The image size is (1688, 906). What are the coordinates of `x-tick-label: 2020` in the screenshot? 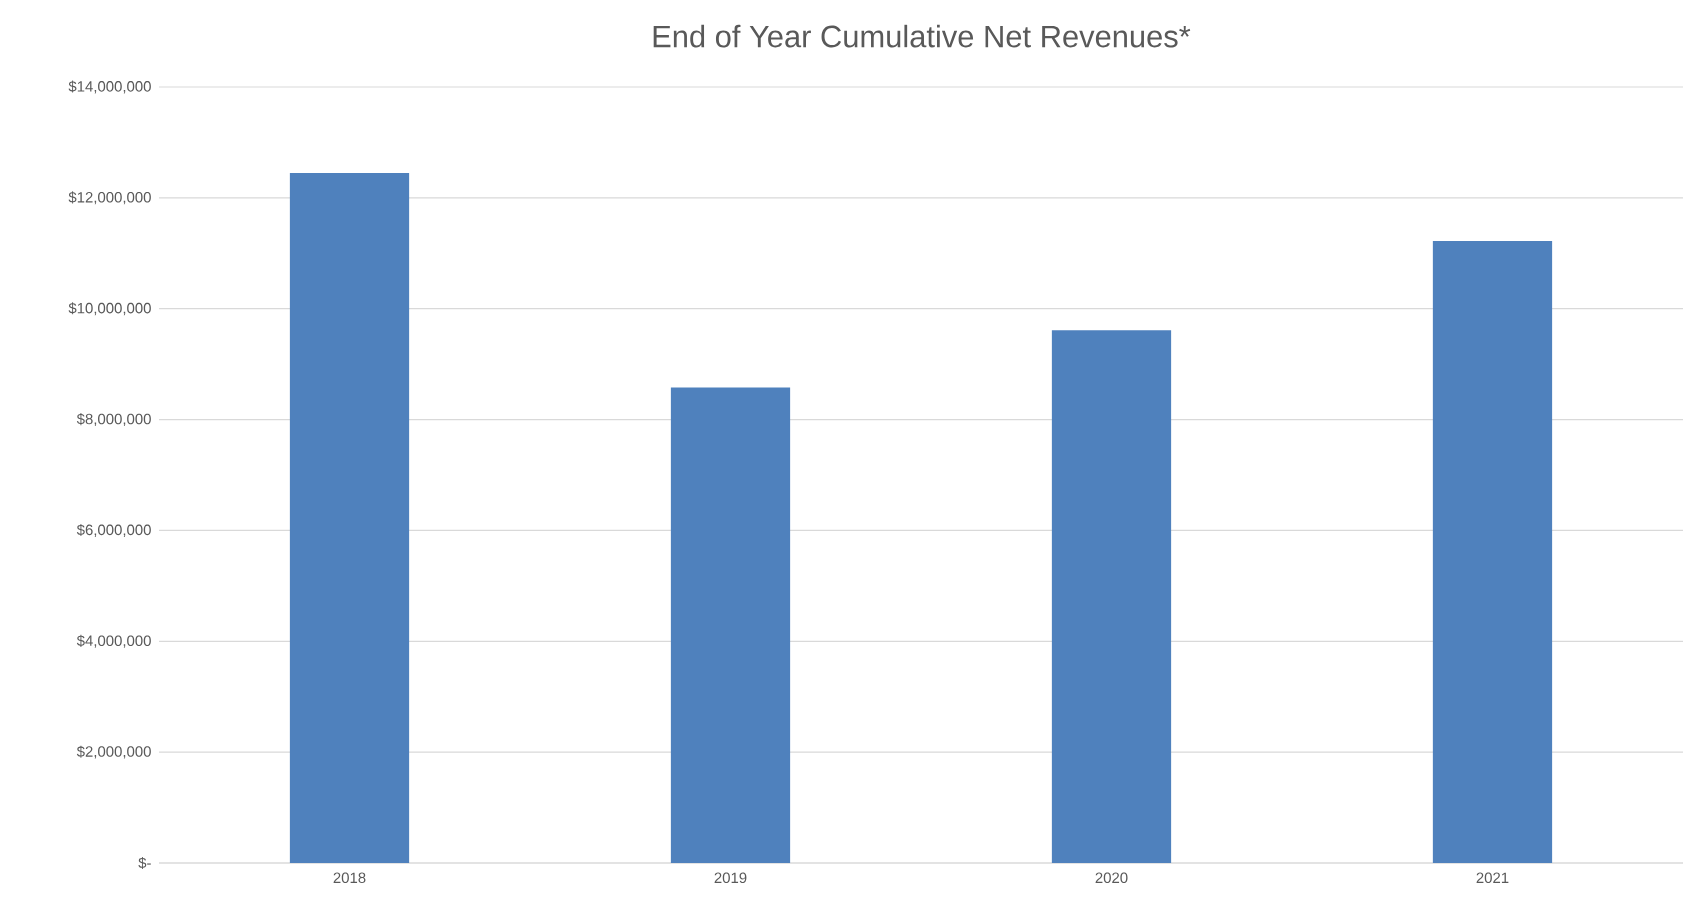 It's located at (1111, 878).